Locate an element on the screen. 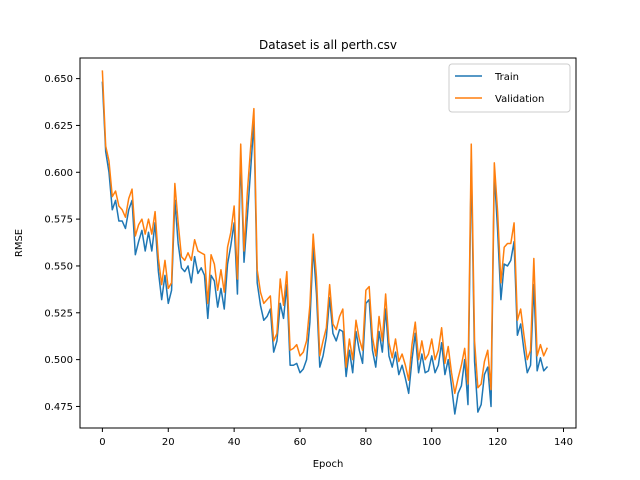 This screenshot has width=640, height=480. x-tick-label: 20 is located at coordinates (168, 442).